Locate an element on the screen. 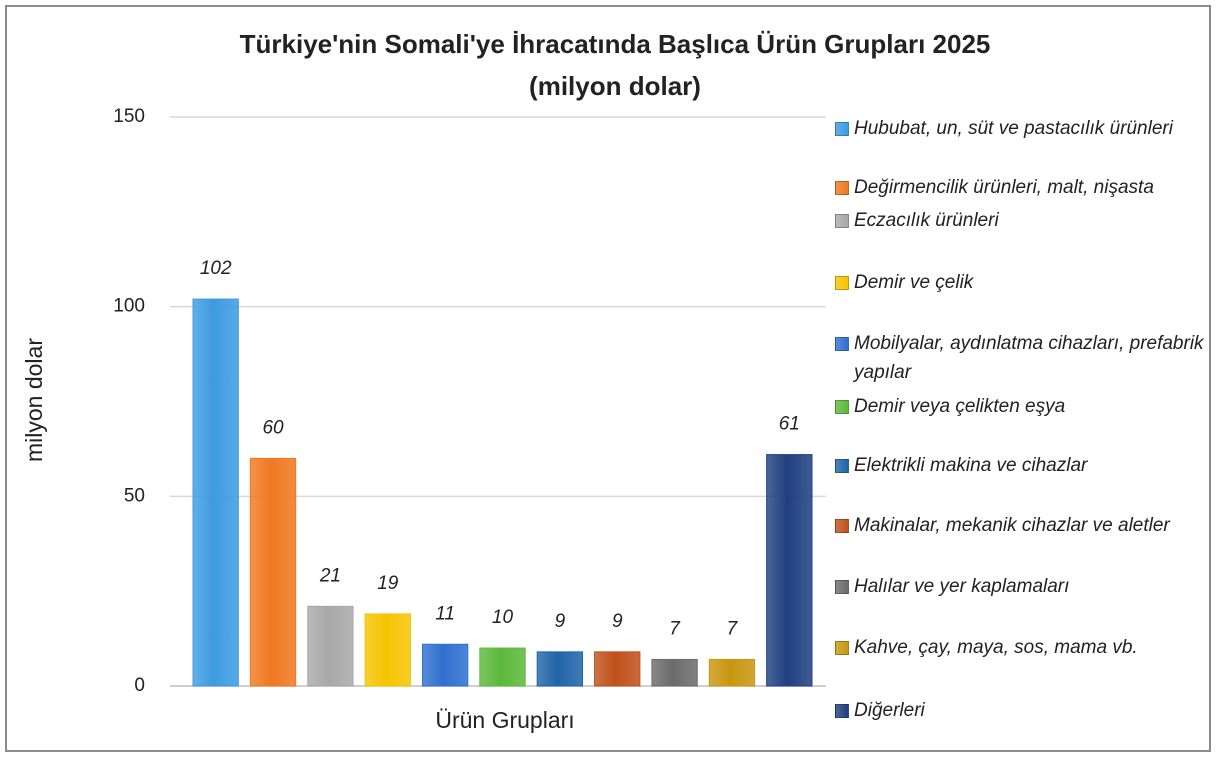 The image size is (1217, 758). legend-label: Demir ve çelik is located at coordinates (914, 282).